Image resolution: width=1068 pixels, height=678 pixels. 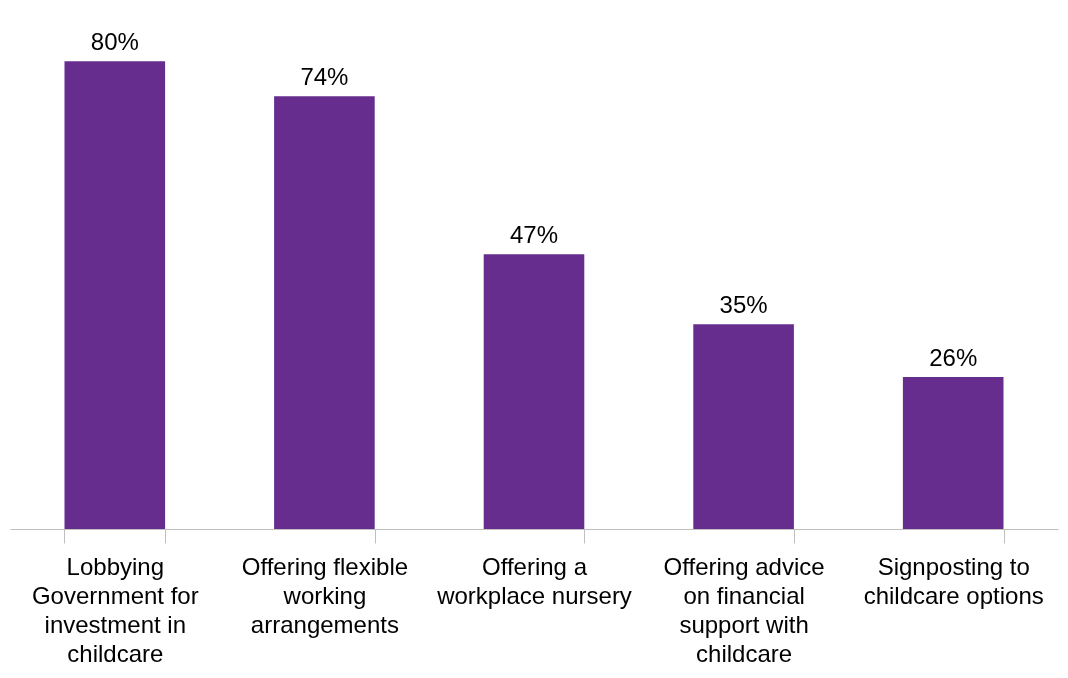 I want to click on data-label: 74%, so click(x=324, y=77).